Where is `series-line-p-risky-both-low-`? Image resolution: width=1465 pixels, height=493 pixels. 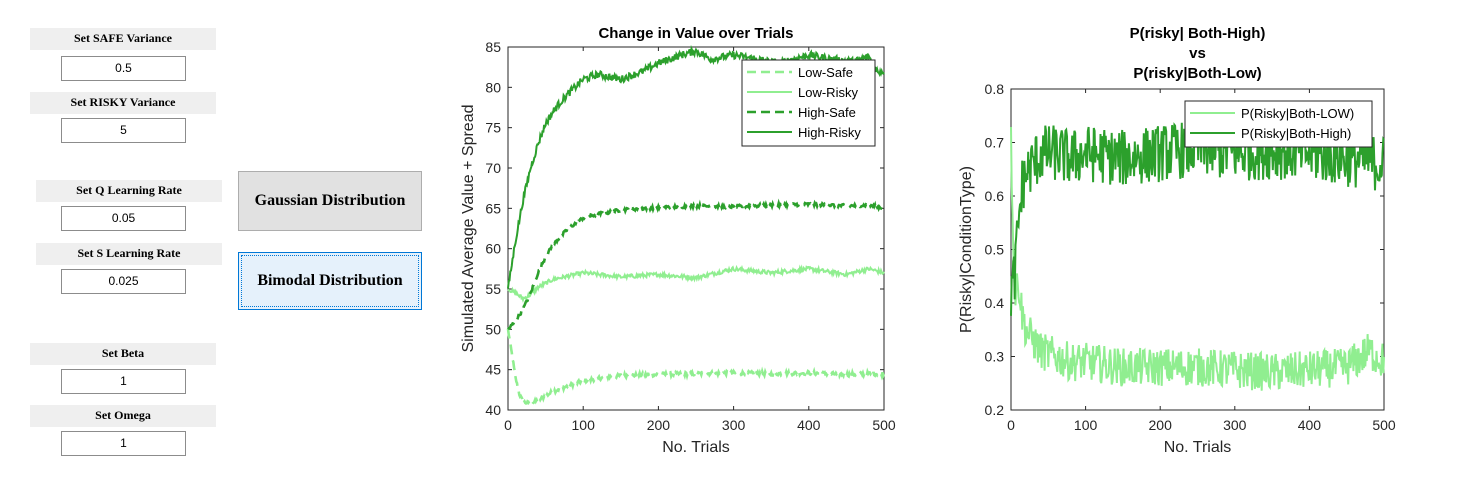 series-line-p-risky-both-low- is located at coordinates (1197, 258).